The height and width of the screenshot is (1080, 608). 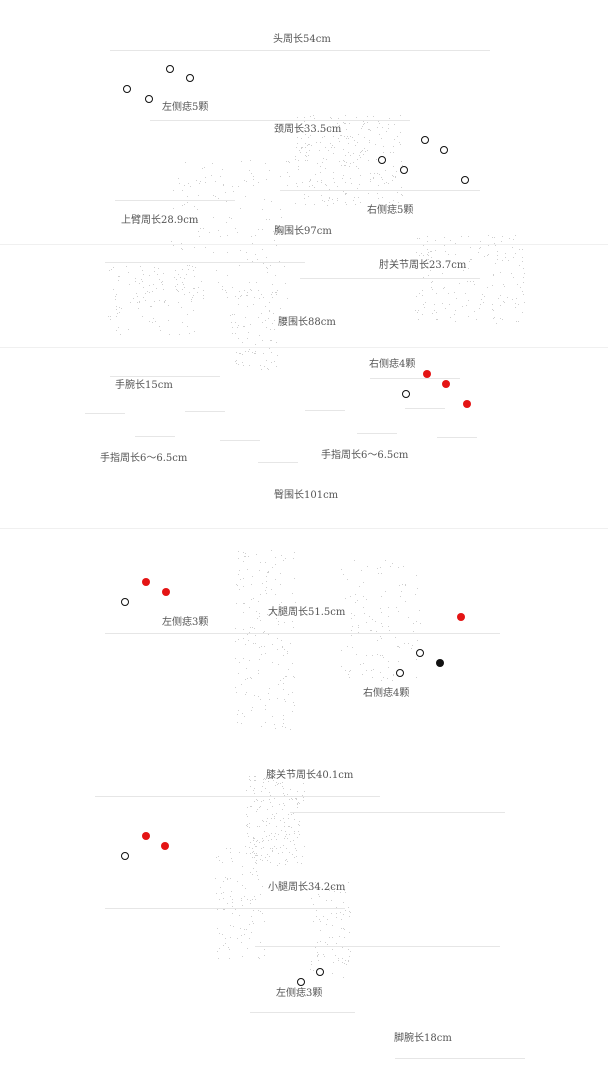 What do you see at coordinates (307, 322) in the screenshot?
I see `waist-circumference-label: 腰围长88cm` at bounding box center [307, 322].